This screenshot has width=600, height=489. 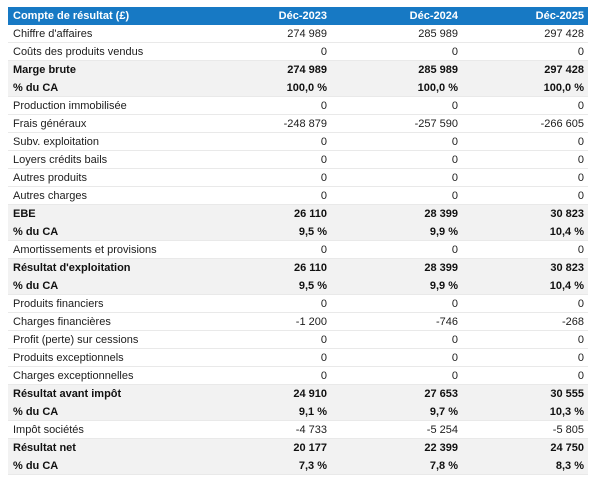 What do you see at coordinates (104, 393) in the screenshot?
I see `row-label: Résultat avant impôt` at bounding box center [104, 393].